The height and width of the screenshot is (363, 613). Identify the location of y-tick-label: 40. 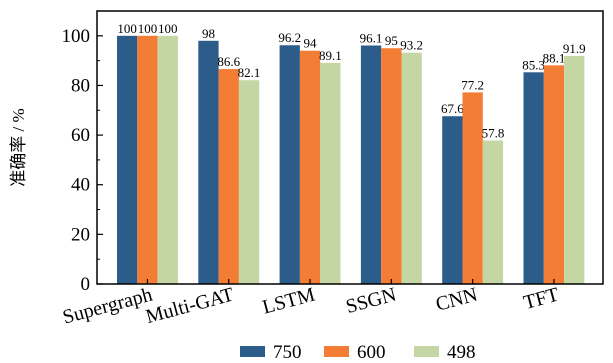
(80, 185).